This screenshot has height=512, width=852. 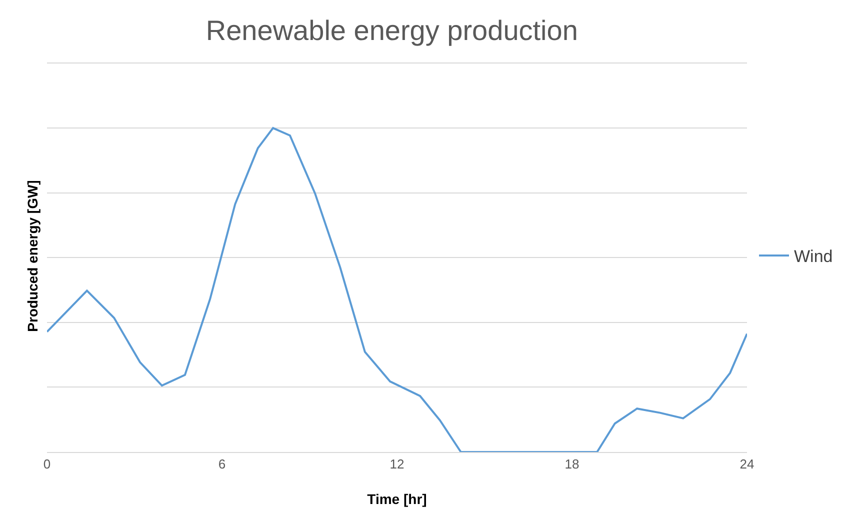 What do you see at coordinates (747, 464) in the screenshot?
I see `x-tick-label: 24` at bounding box center [747, 464].